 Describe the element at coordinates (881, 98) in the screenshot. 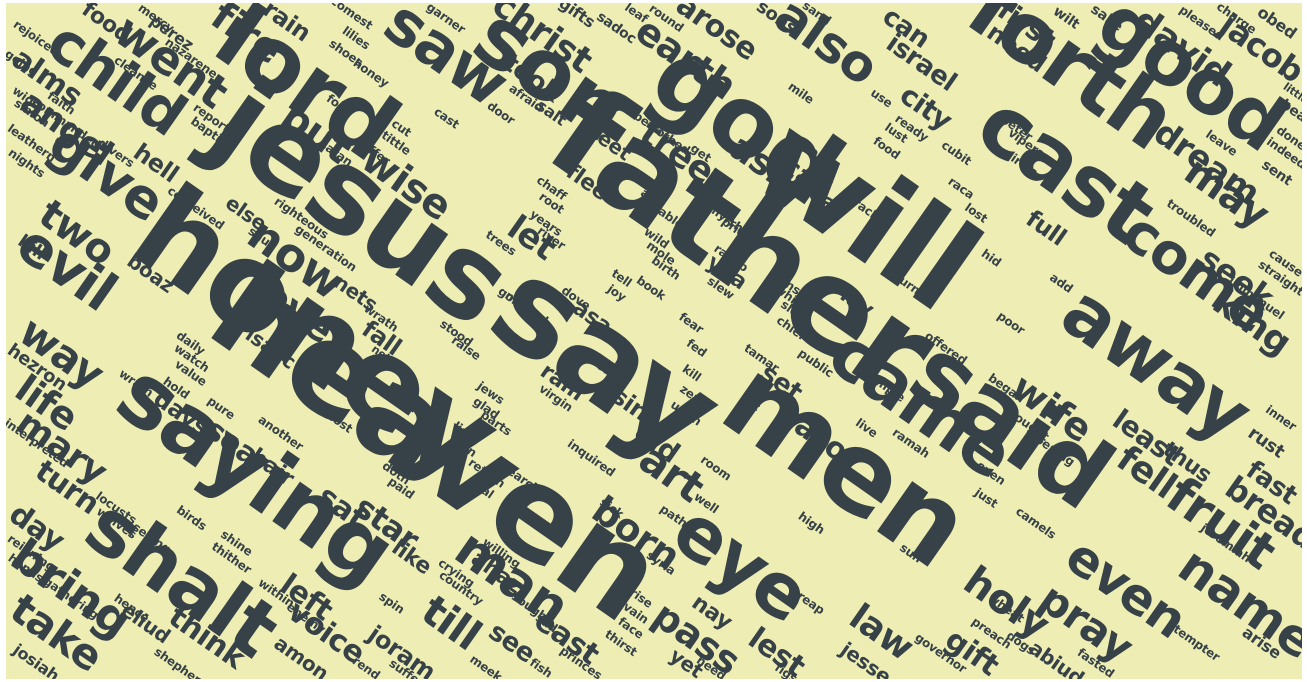

I see `cloud-word: use` at that location.